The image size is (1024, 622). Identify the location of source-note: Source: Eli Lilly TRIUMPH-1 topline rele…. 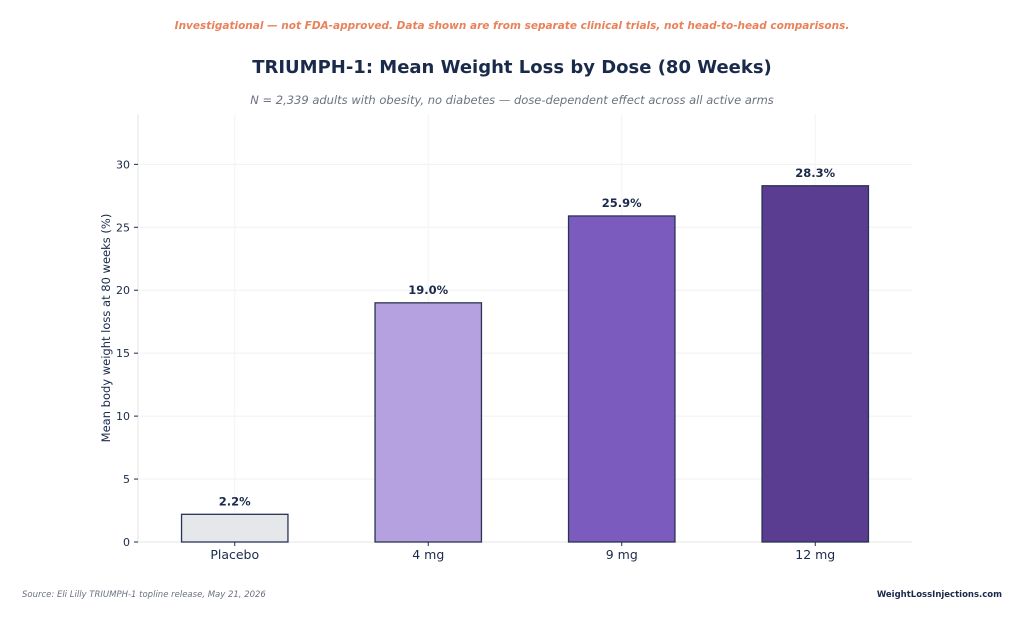
(144, 595).